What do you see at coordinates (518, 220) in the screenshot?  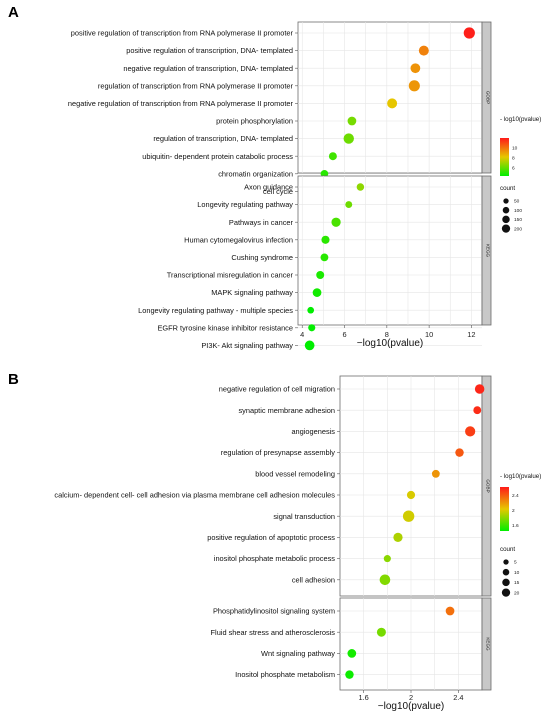 I see `size-legend-label: 150` at bounding box center [518, 220].